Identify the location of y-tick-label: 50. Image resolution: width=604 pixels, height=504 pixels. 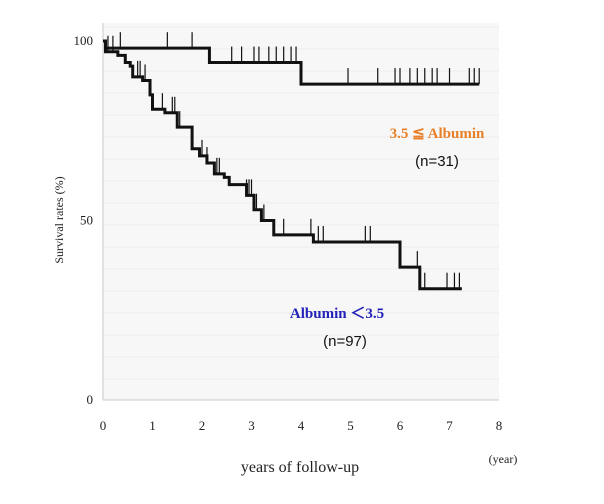
(86, 220).